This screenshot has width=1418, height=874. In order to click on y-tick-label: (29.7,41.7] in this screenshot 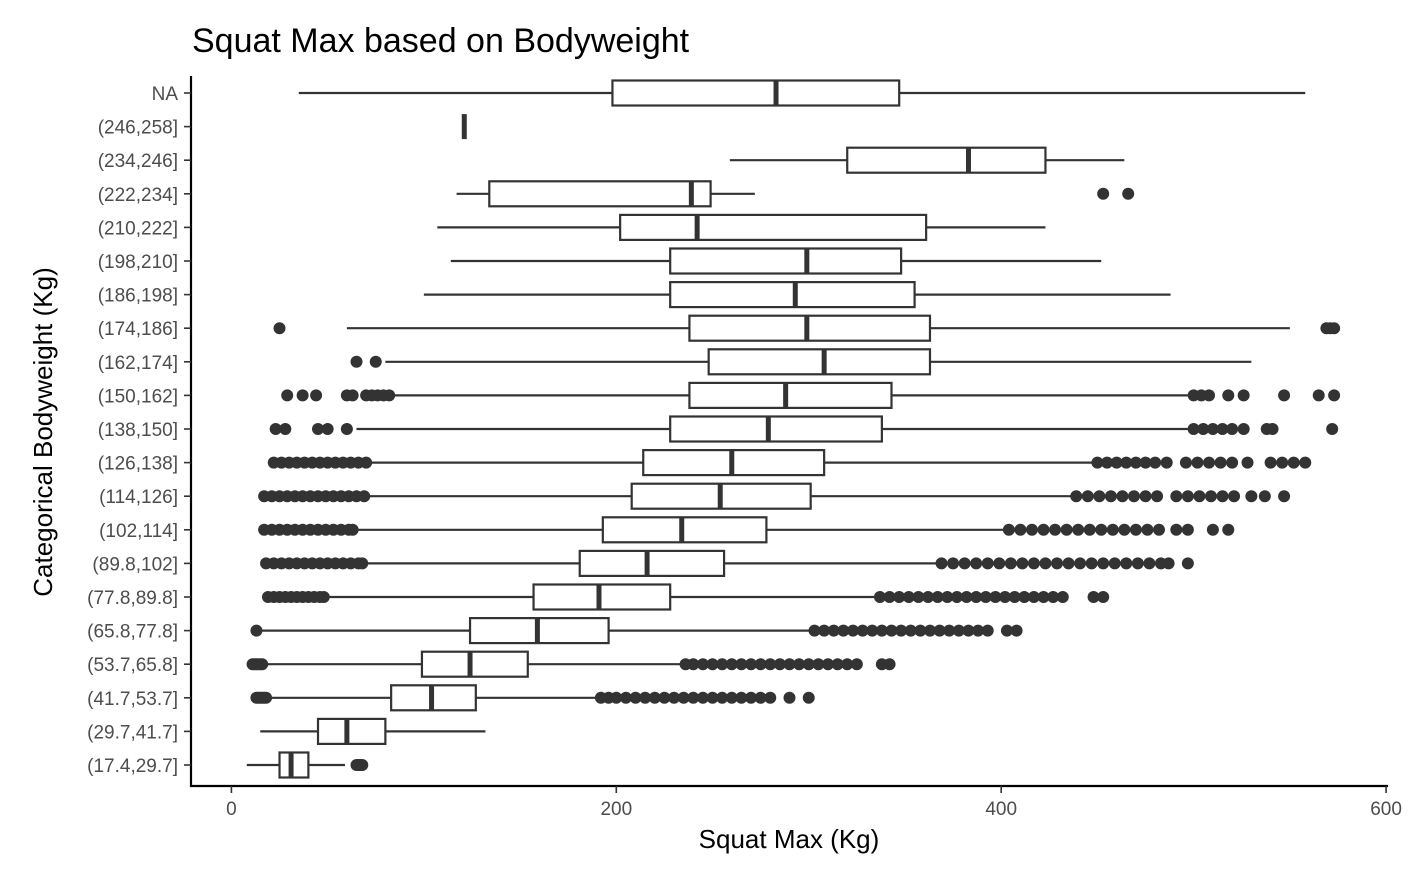, I will do `click(132, 732)`.